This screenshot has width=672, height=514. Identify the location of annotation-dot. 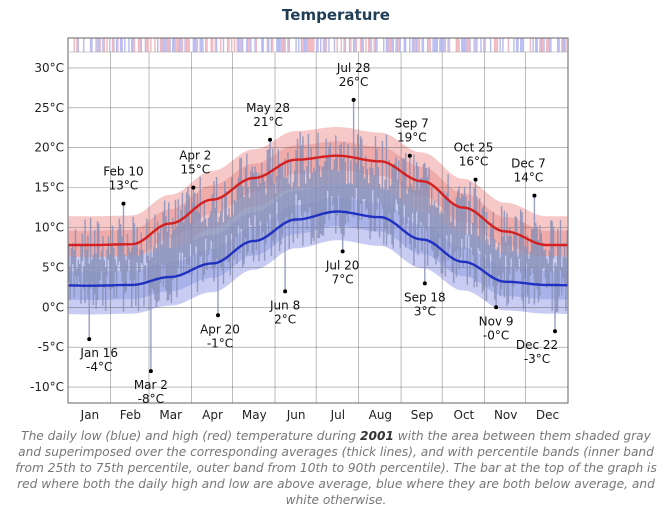
(496, 307).